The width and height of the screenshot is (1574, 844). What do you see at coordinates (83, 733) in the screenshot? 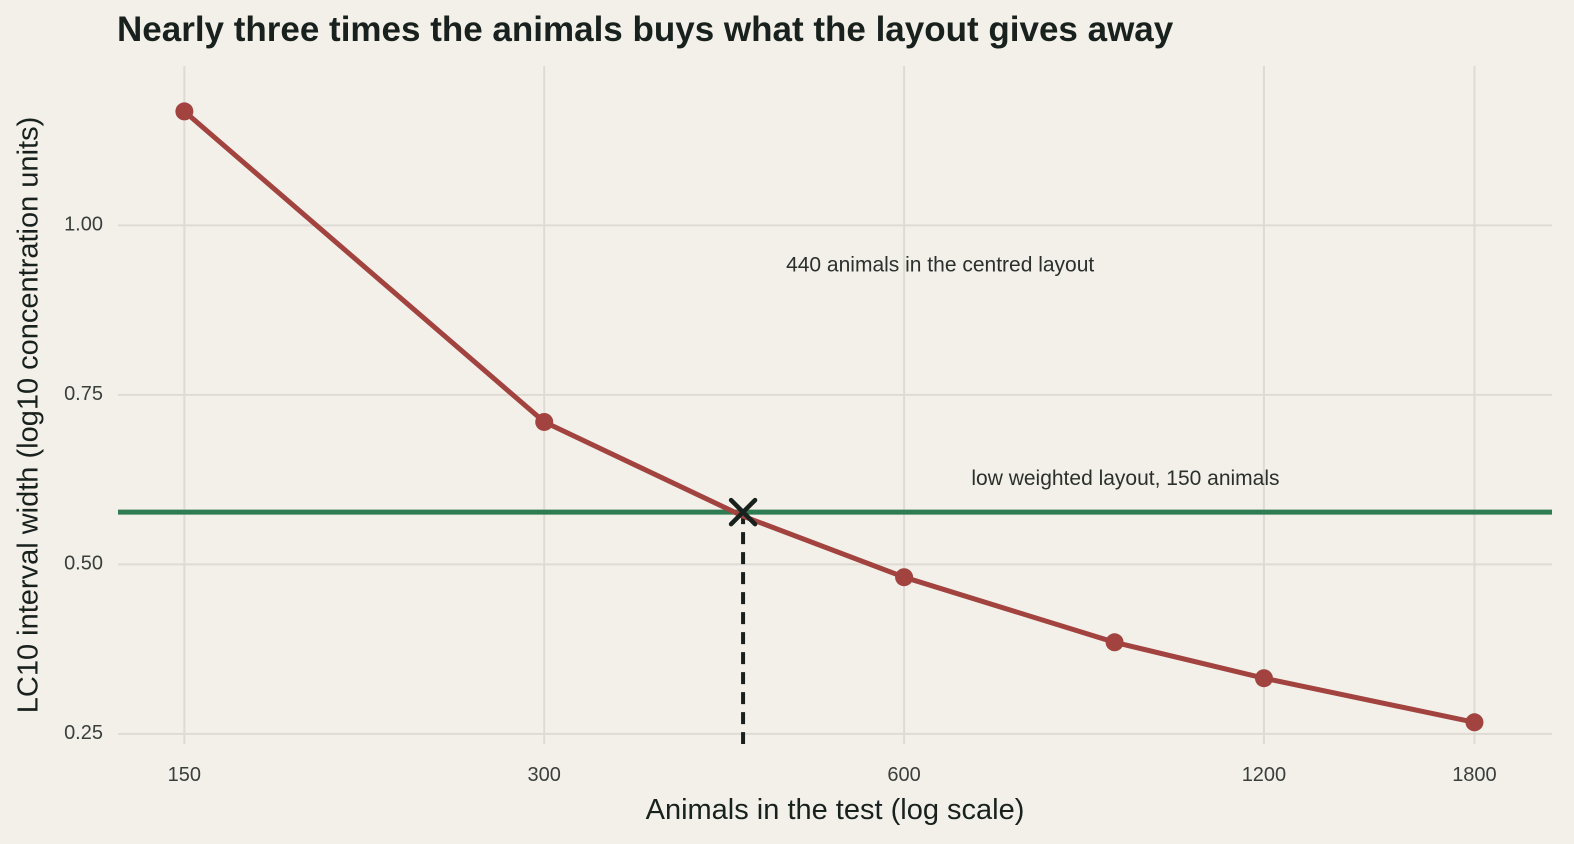
I see `y-tick-label: 0.25` at bounding box center [83, 733].